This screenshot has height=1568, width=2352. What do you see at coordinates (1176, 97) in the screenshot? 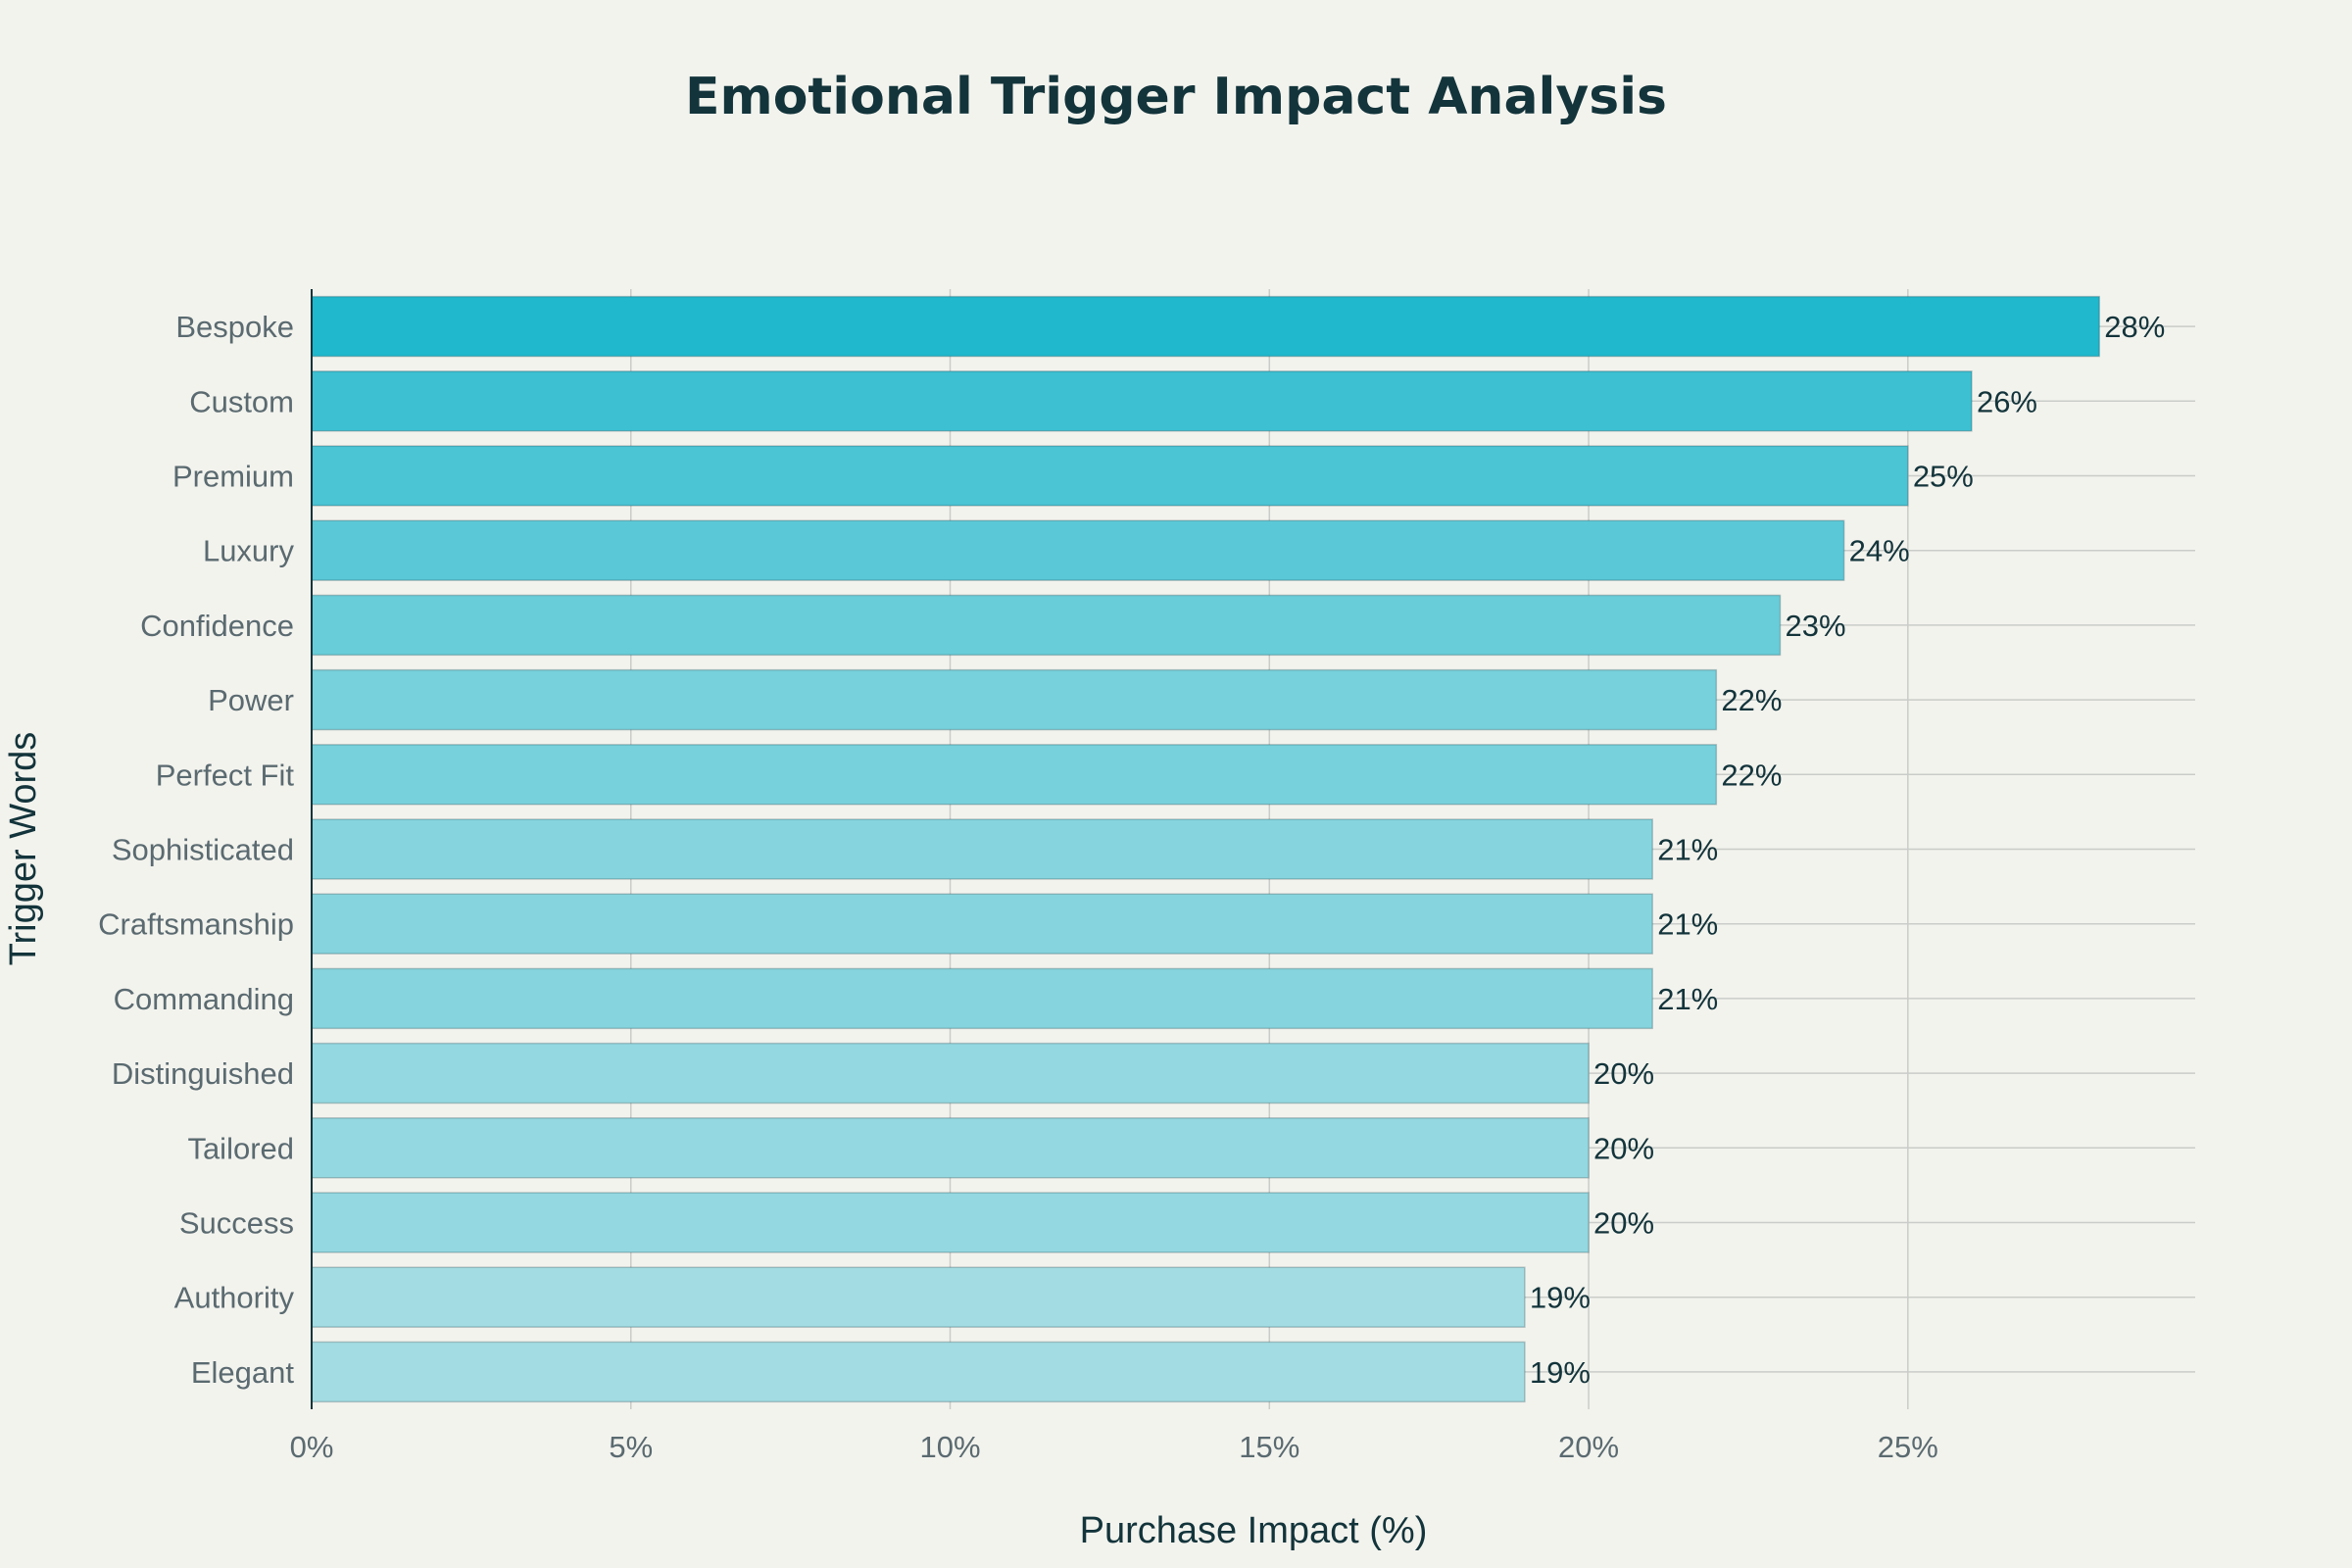
I see `chart-title: Emotional Trigger Impact Analysis` at bounding box center [1176, 97].